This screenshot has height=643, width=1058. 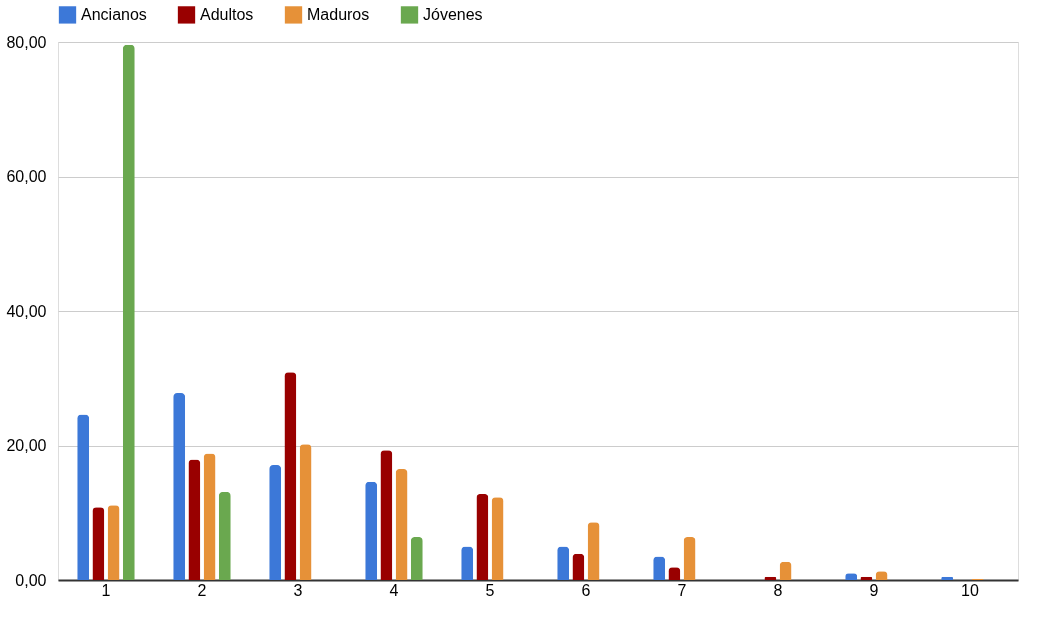 I want to click on x-tick-label: 1, so click(x=106, y=590).